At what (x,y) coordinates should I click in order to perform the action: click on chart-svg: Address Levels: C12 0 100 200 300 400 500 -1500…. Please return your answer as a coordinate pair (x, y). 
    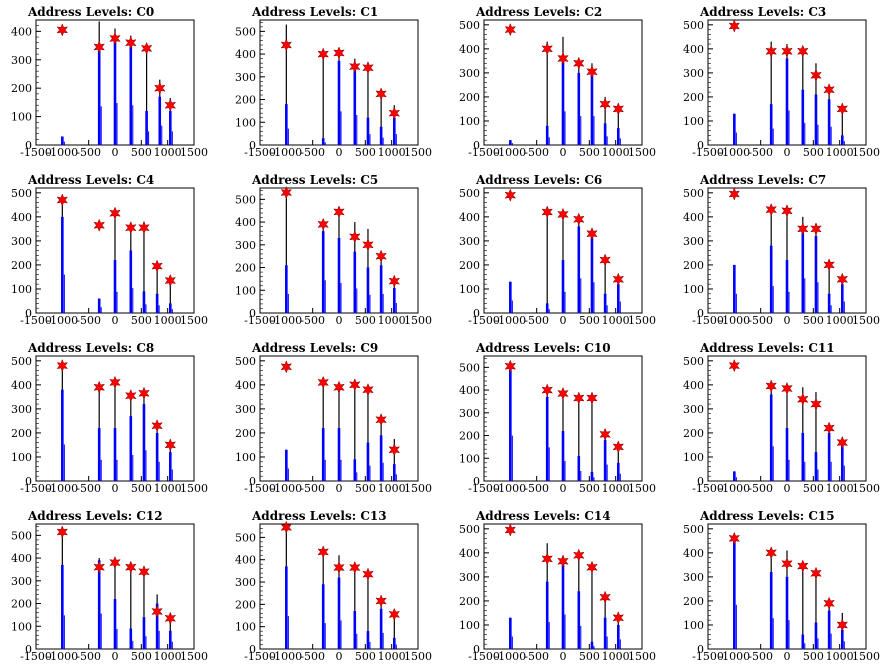
    Looking at the image, I should click on (109, 586).